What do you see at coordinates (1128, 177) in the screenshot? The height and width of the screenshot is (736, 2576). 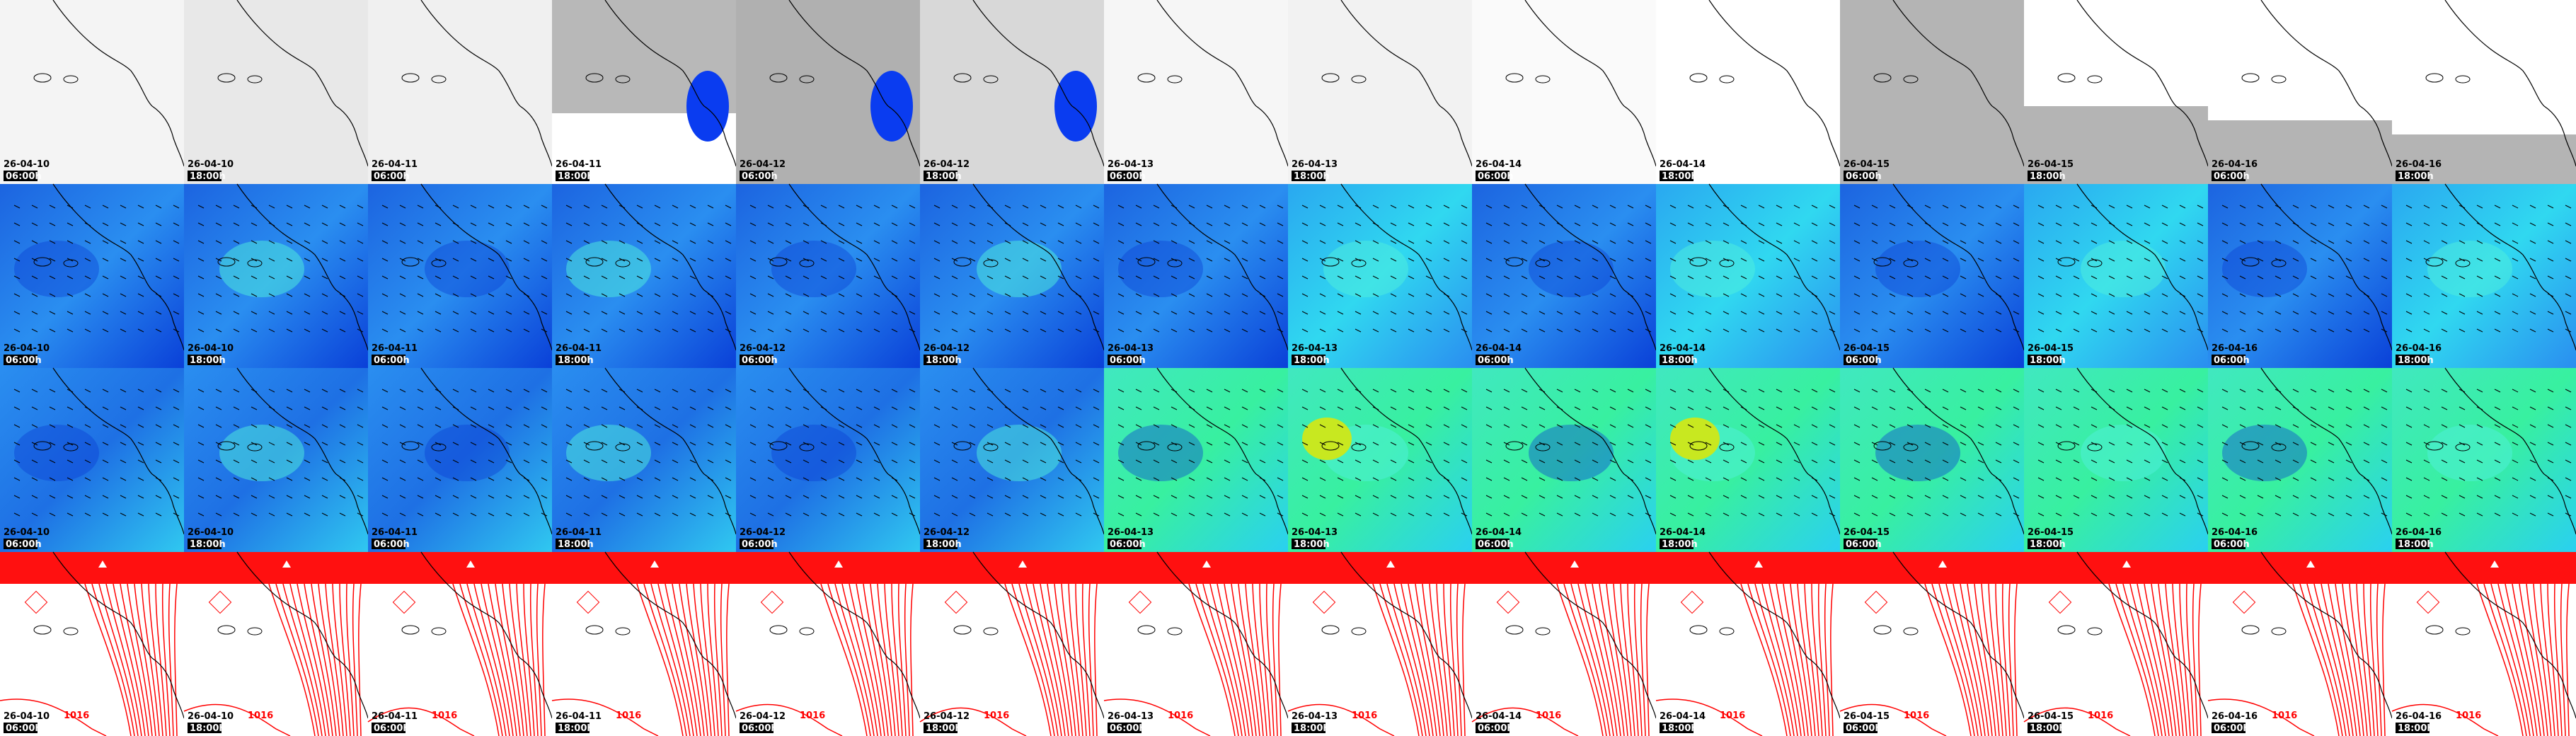 I see `time-label: 06:00h` at bounding box center [1128, 177].